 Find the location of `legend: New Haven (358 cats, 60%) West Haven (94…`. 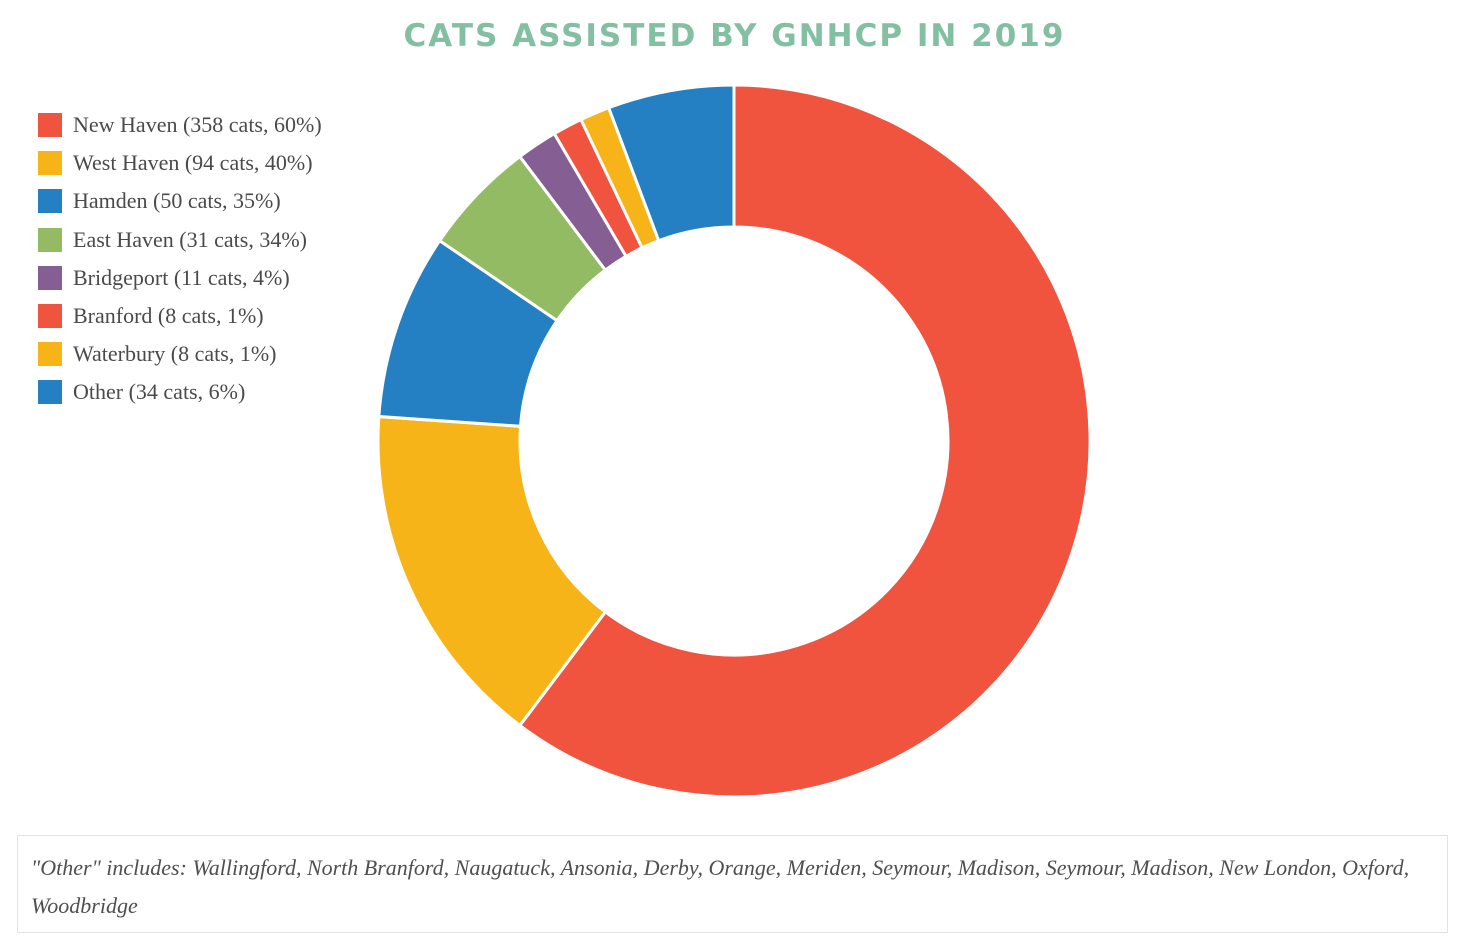

legend: New Haven (358 cats, 60%) West Haven (94… is located at coordinates (180, 259).